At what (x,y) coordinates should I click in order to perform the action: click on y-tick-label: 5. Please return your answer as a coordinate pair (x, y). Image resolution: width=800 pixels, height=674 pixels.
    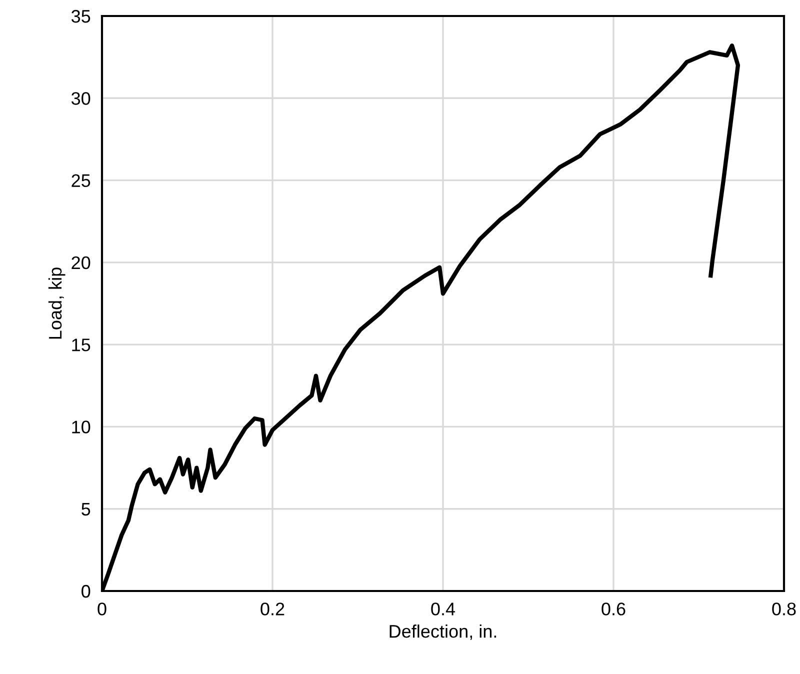
    Looking at the image, I should click on (86, 509).